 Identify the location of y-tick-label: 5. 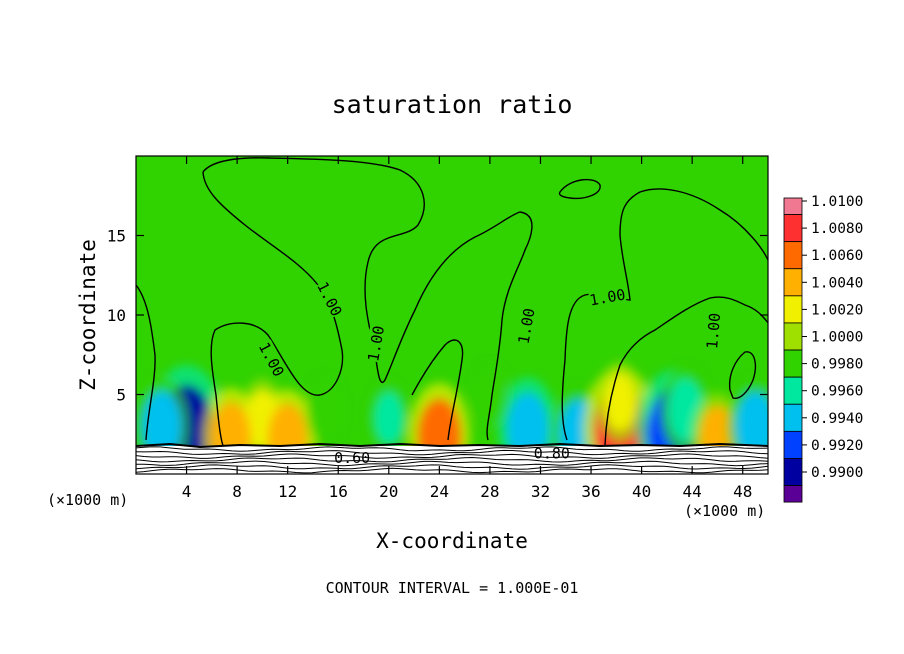
(121, 395).